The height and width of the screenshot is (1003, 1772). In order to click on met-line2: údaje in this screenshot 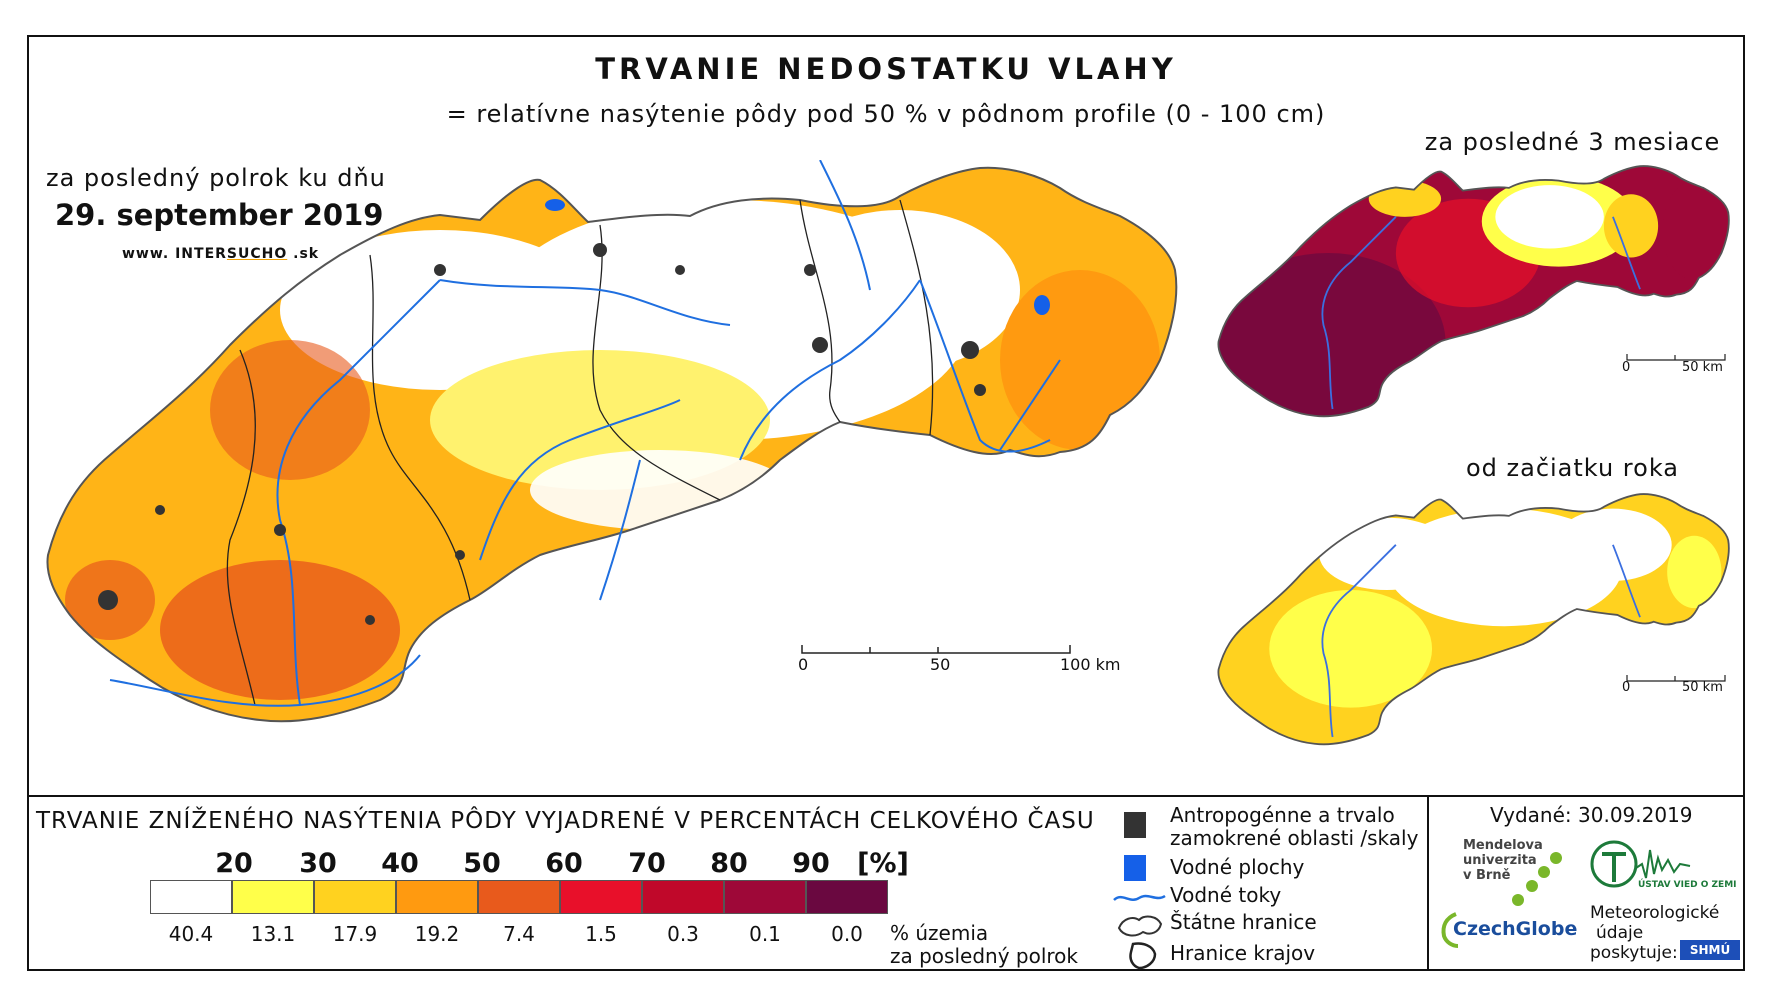, I will do `click(1620, 933)`.